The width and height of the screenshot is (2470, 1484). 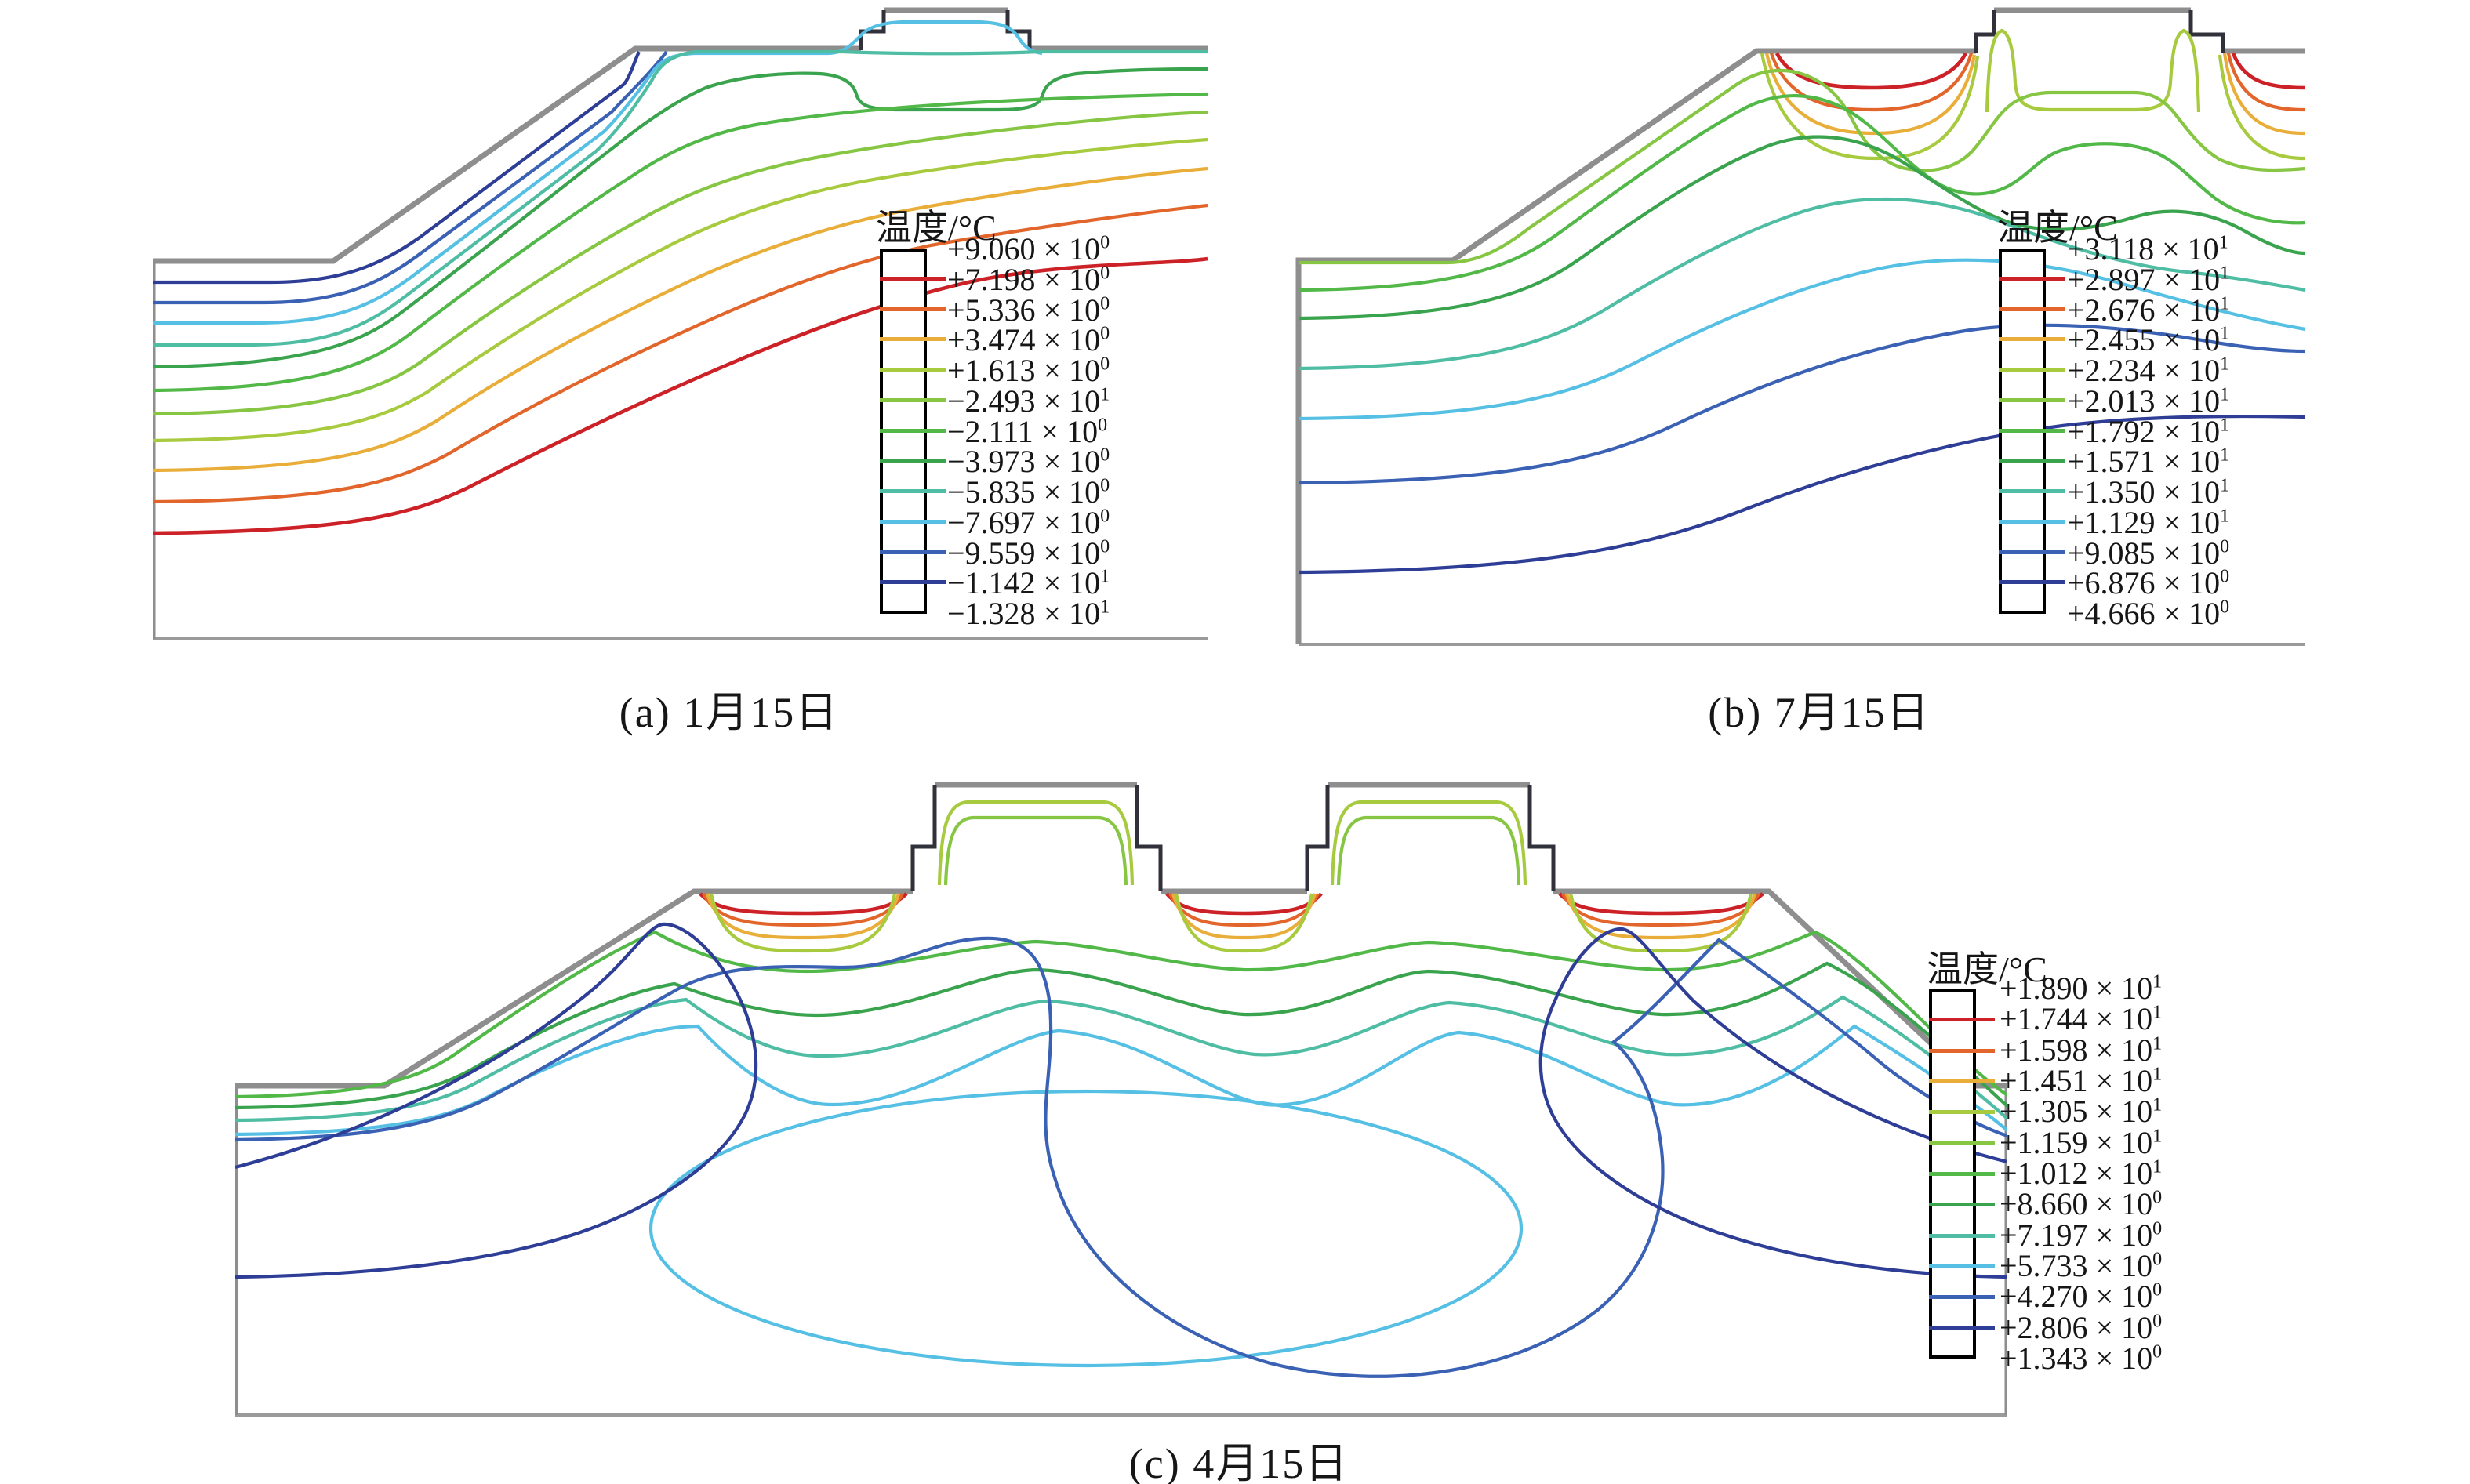 I want to click on core-loop-cyan, so click(x=1086, y=1228).